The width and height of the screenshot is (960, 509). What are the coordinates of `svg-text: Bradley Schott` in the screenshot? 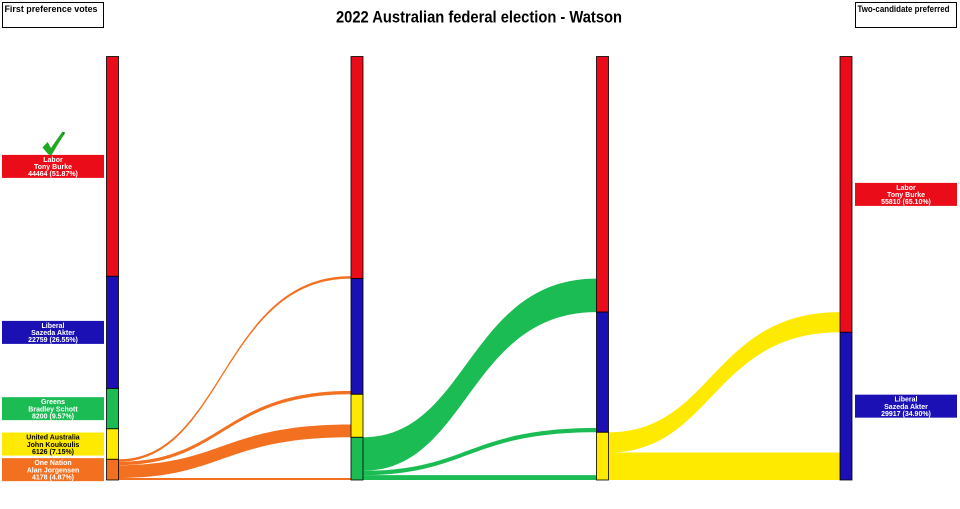 It's located at (53, 409).